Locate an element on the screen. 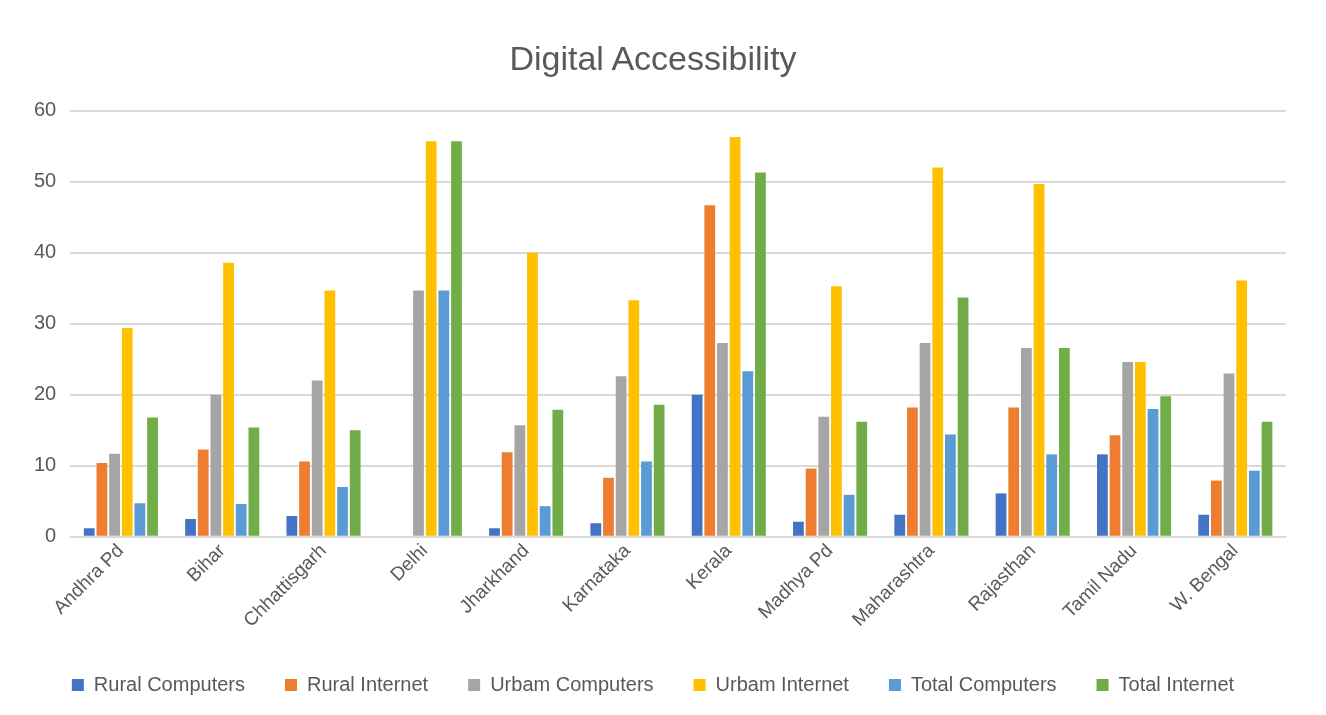 The image size is (1326, 715). legend-label: Total Internet is located at coordinates (1176, 683).